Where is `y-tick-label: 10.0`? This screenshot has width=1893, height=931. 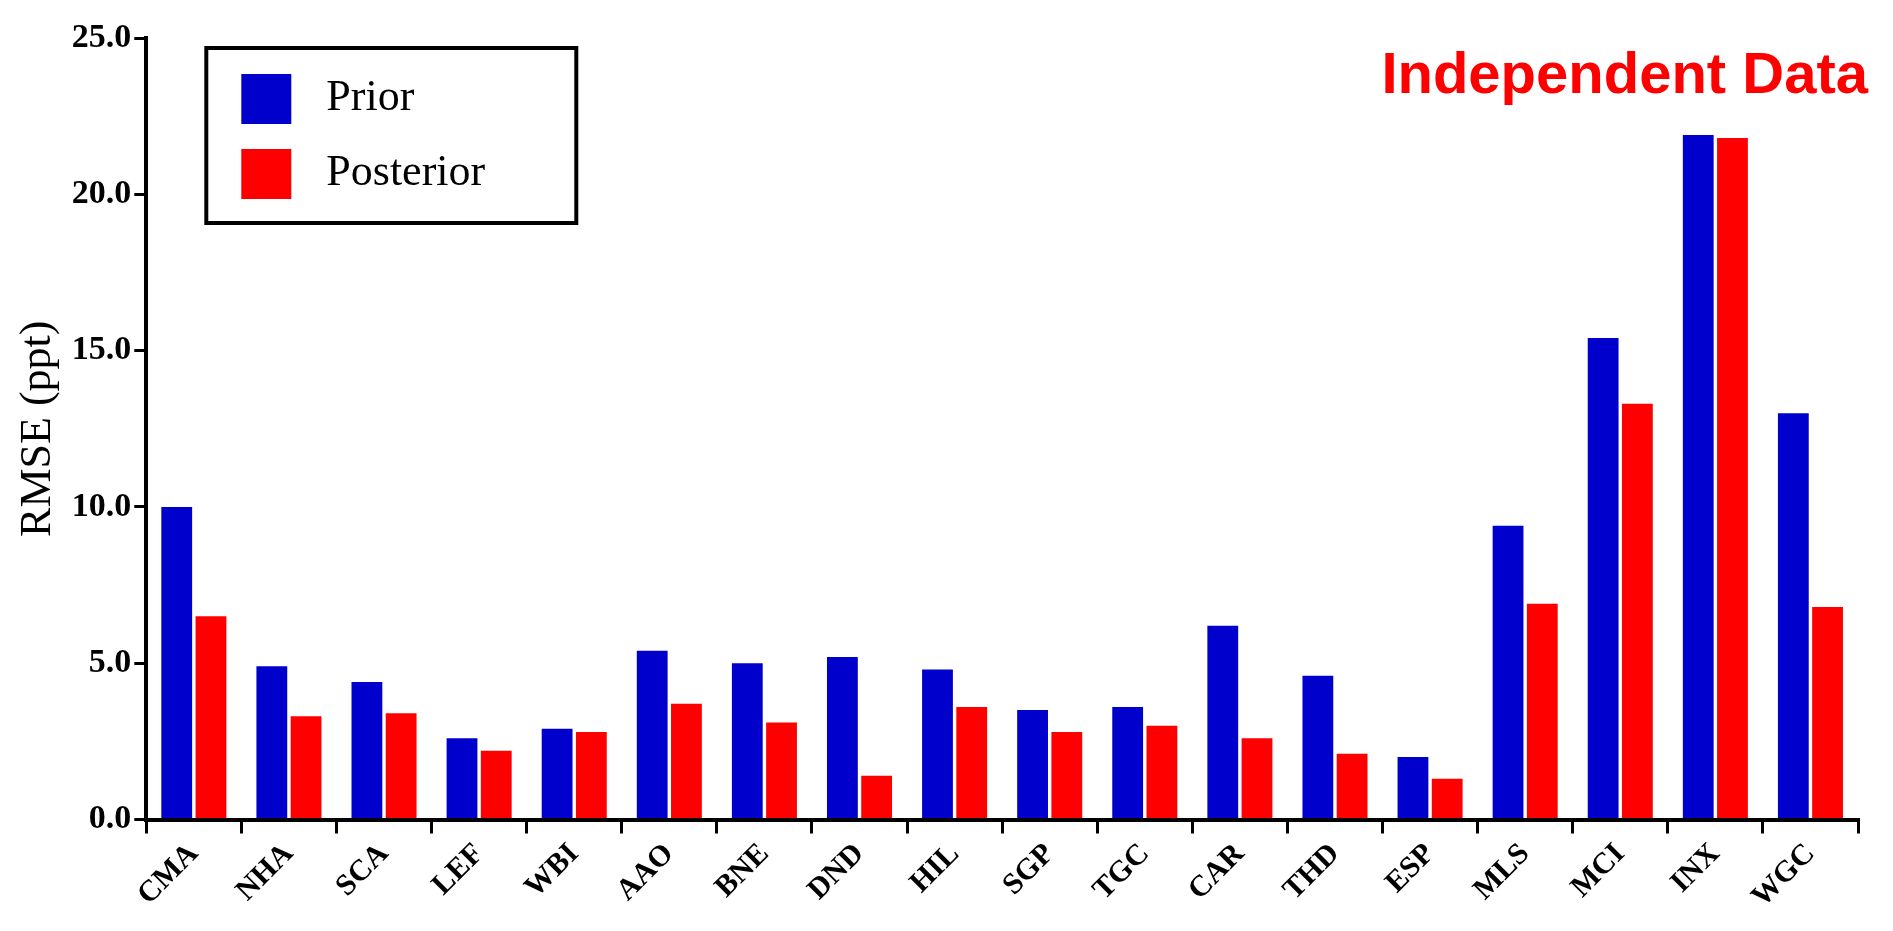
y-tick-label: 10.0 is located at coordinates (101, 504).